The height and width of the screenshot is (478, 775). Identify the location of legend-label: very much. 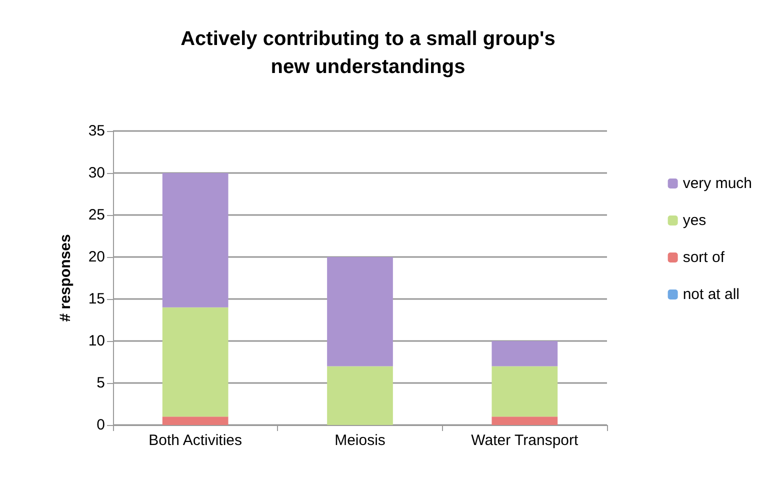
(717, 183).